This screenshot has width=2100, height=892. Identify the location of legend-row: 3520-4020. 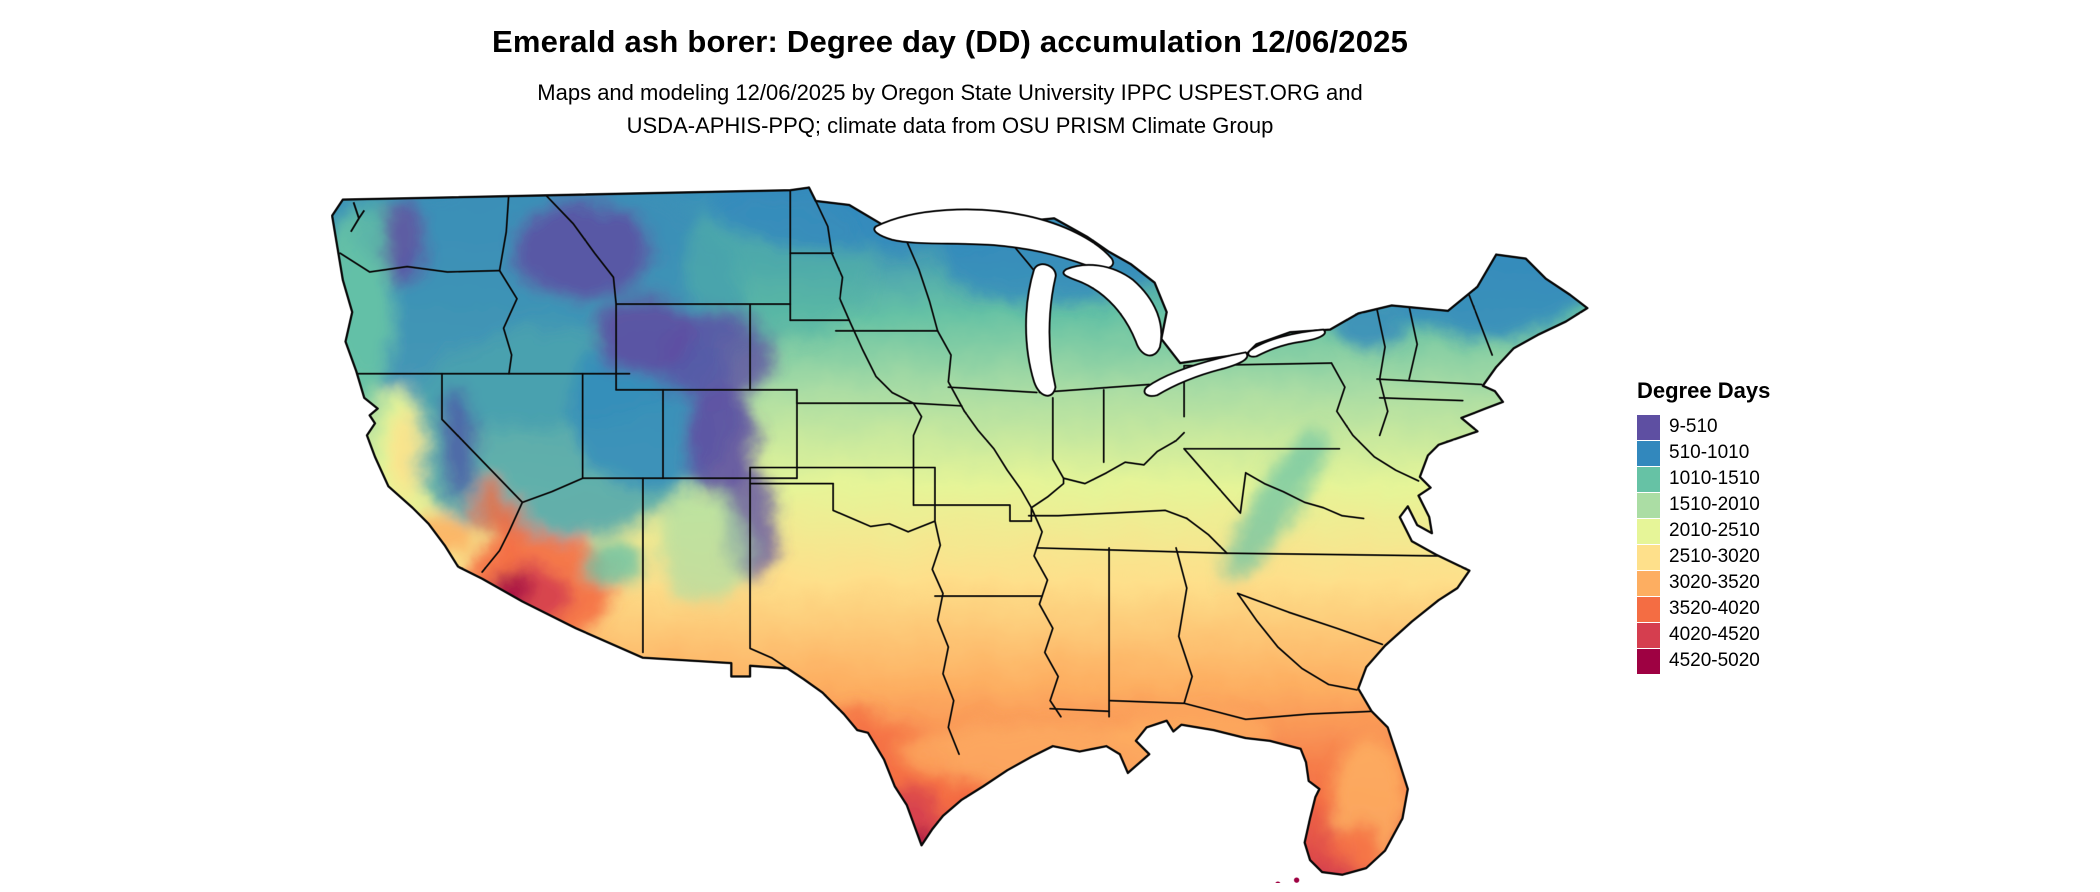
(1703, 609).